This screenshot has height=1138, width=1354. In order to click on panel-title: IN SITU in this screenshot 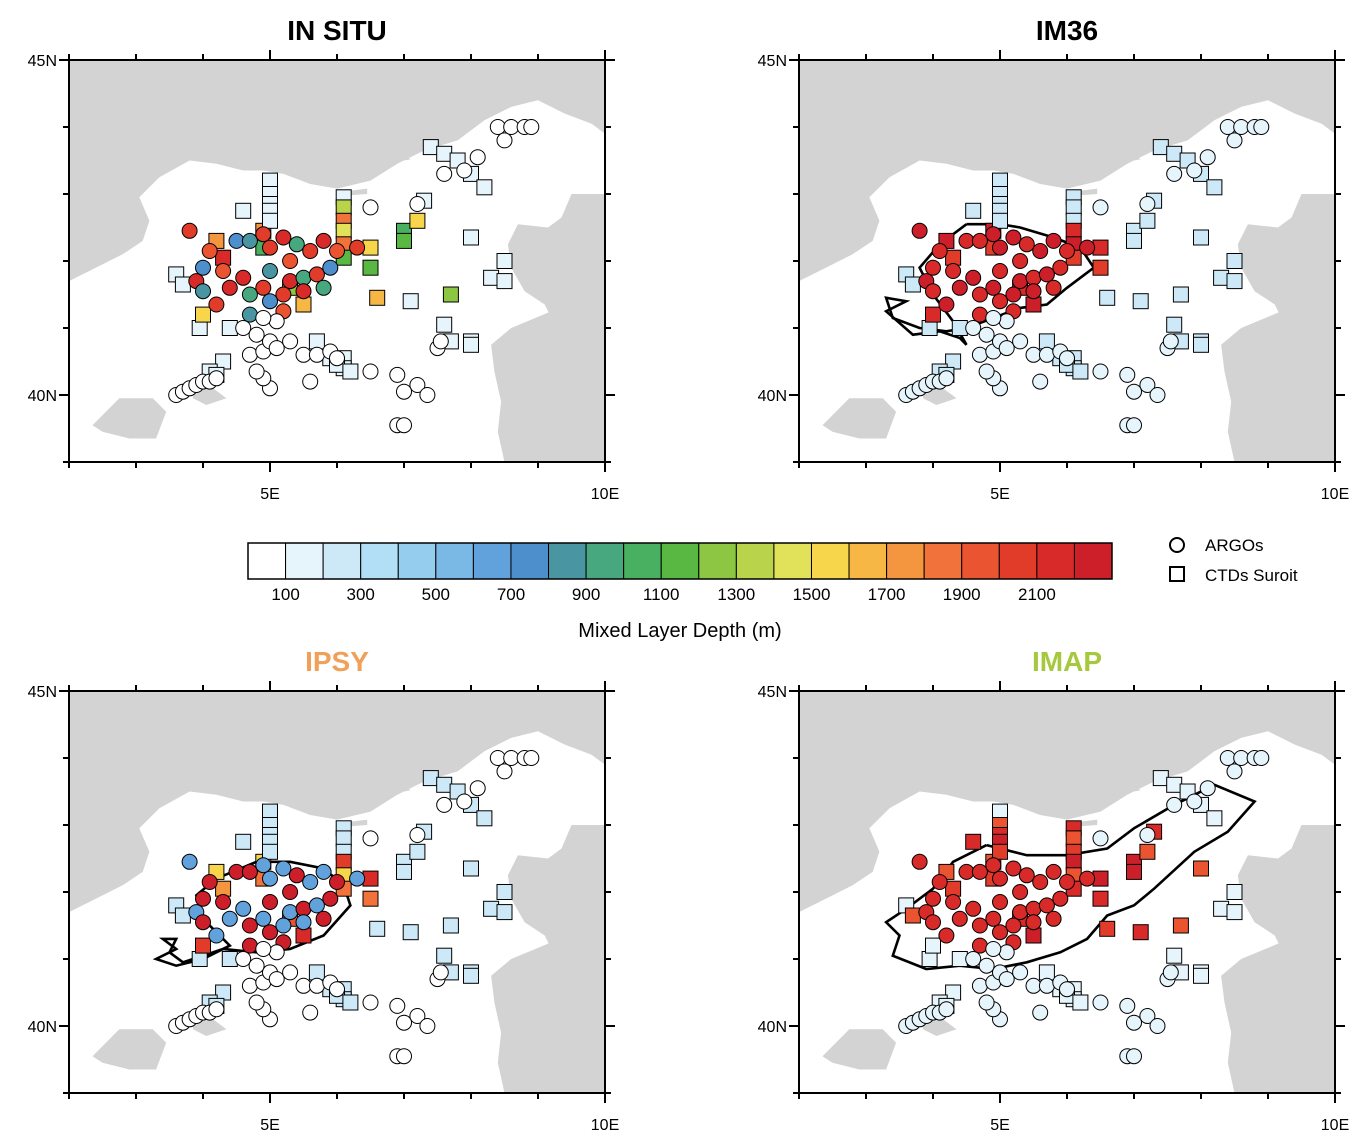, I will do `click(337, 30)`.